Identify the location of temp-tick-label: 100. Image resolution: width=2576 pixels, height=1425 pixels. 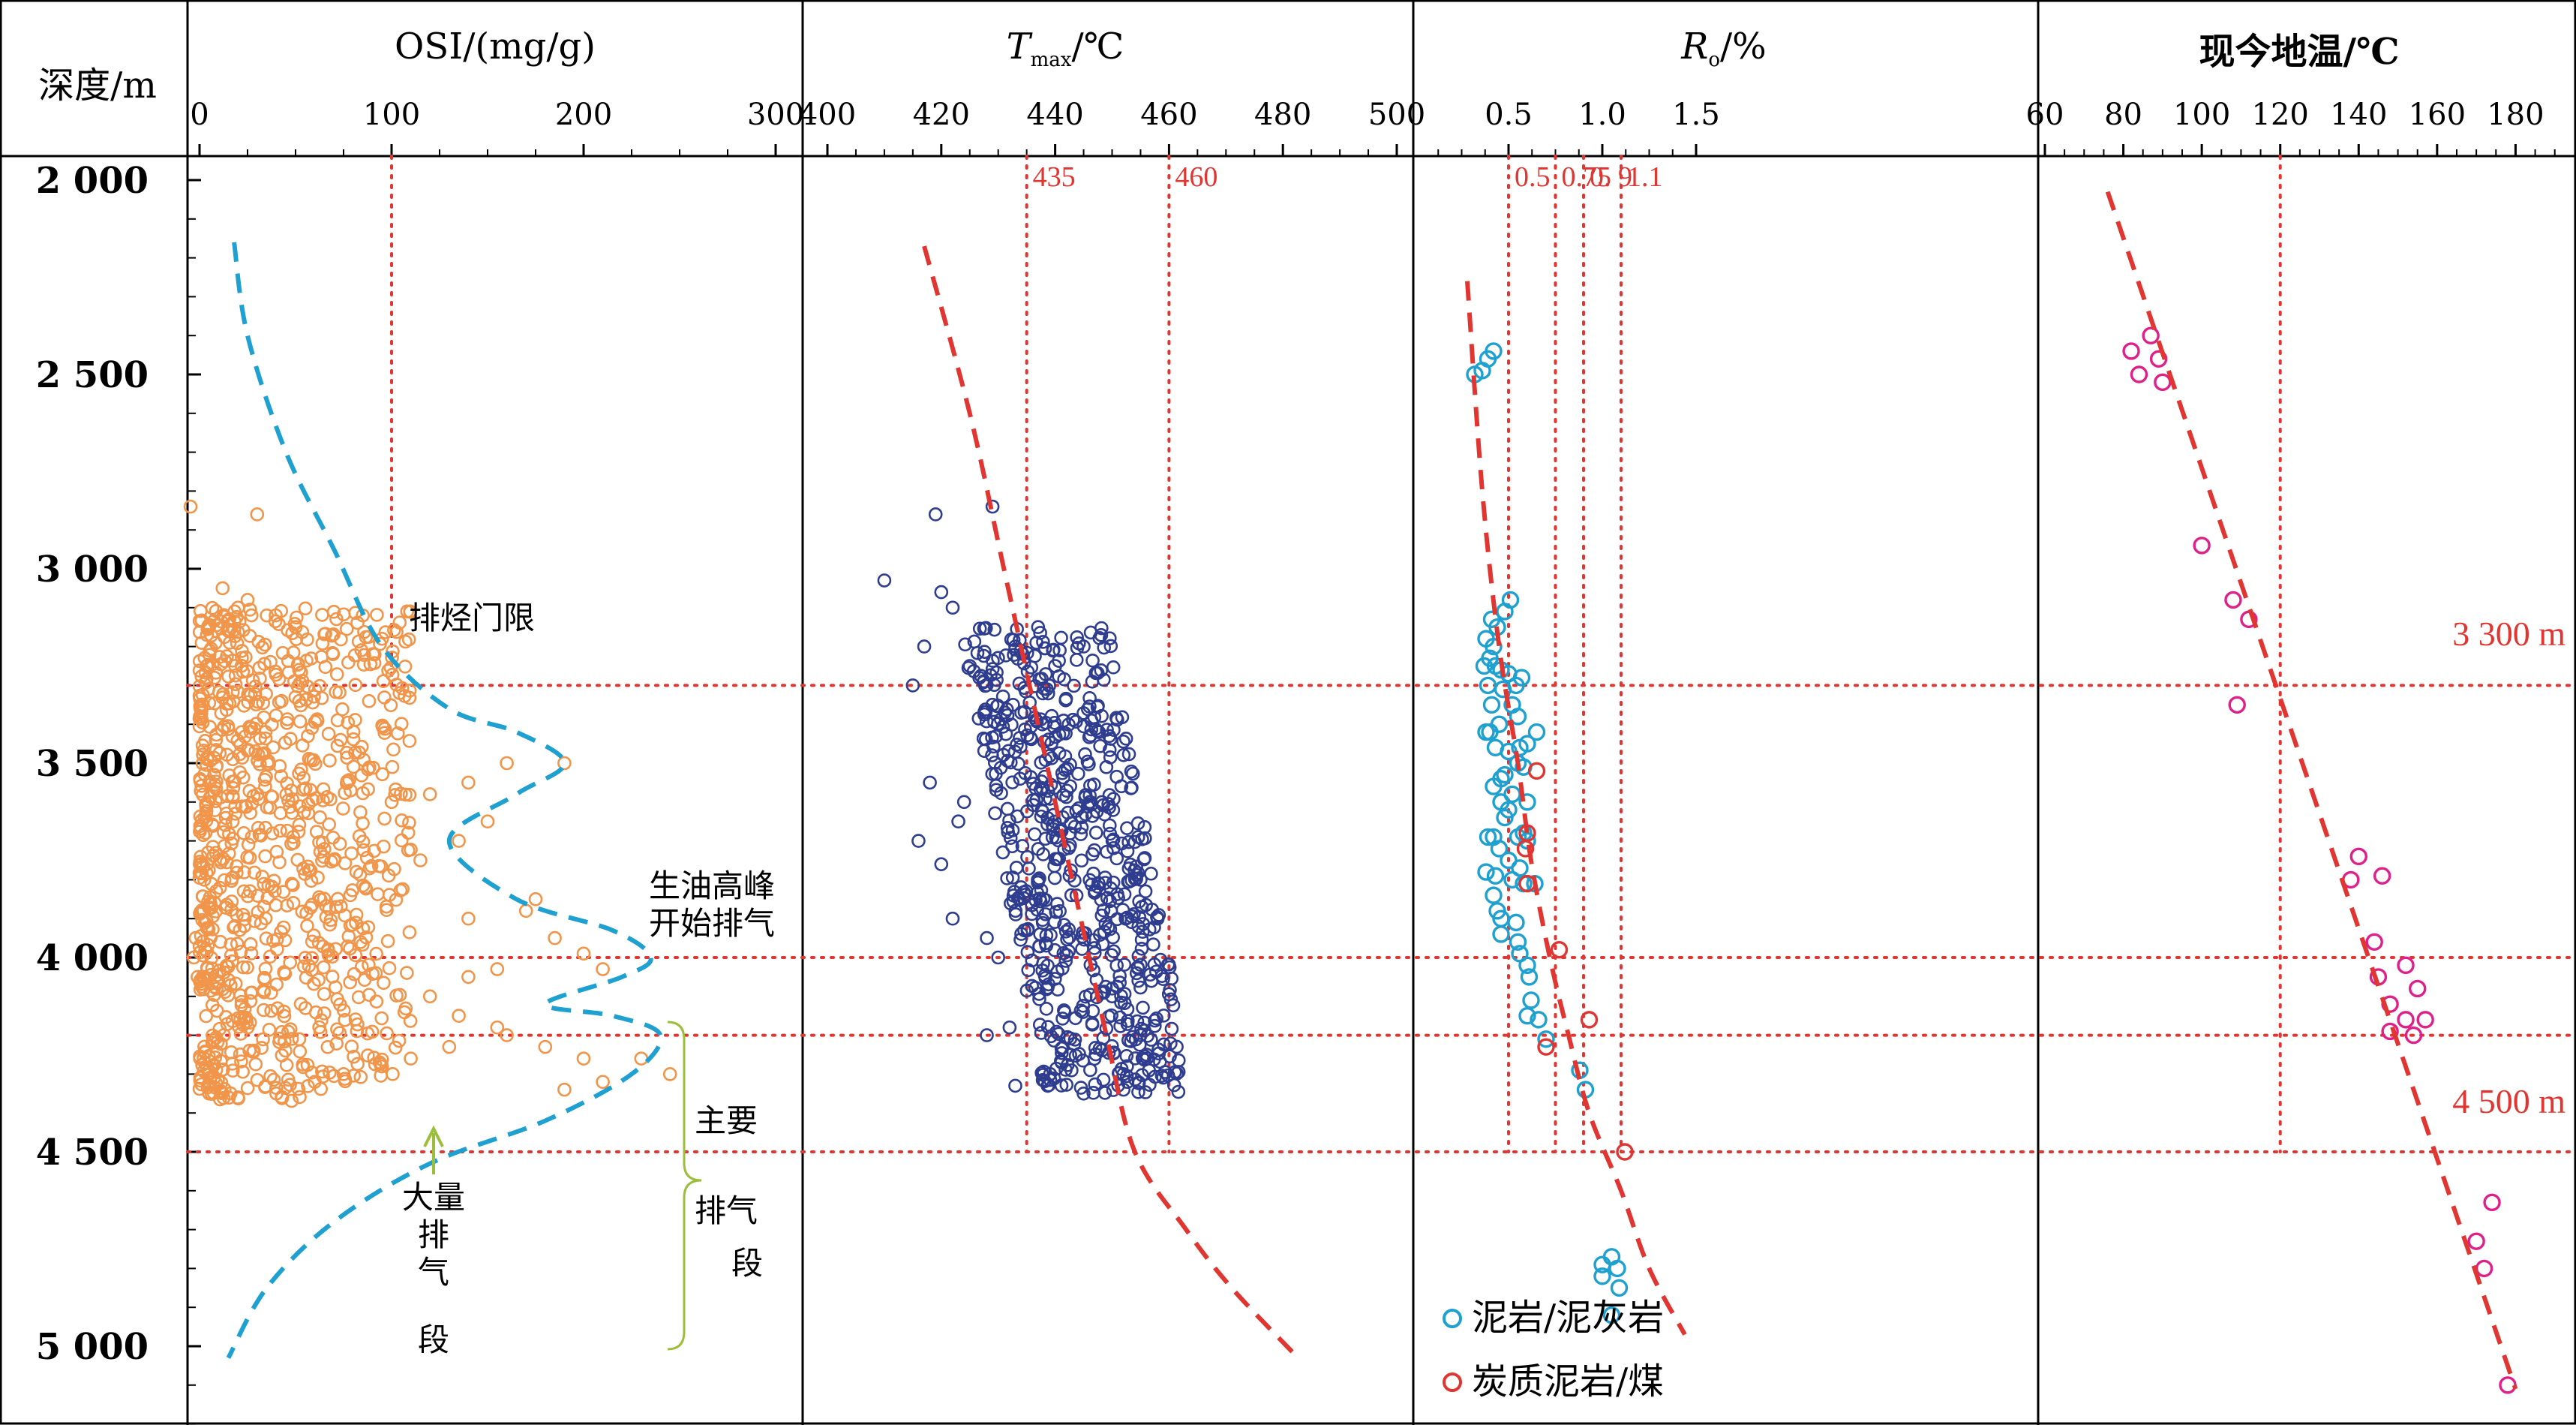
(2201, 115).